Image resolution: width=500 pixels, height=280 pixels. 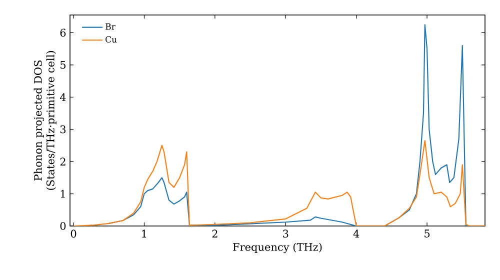 I want to click on y-axis-title: Phonon projected DOS (States/THz·primitive cell), so click(x=45, y=120).